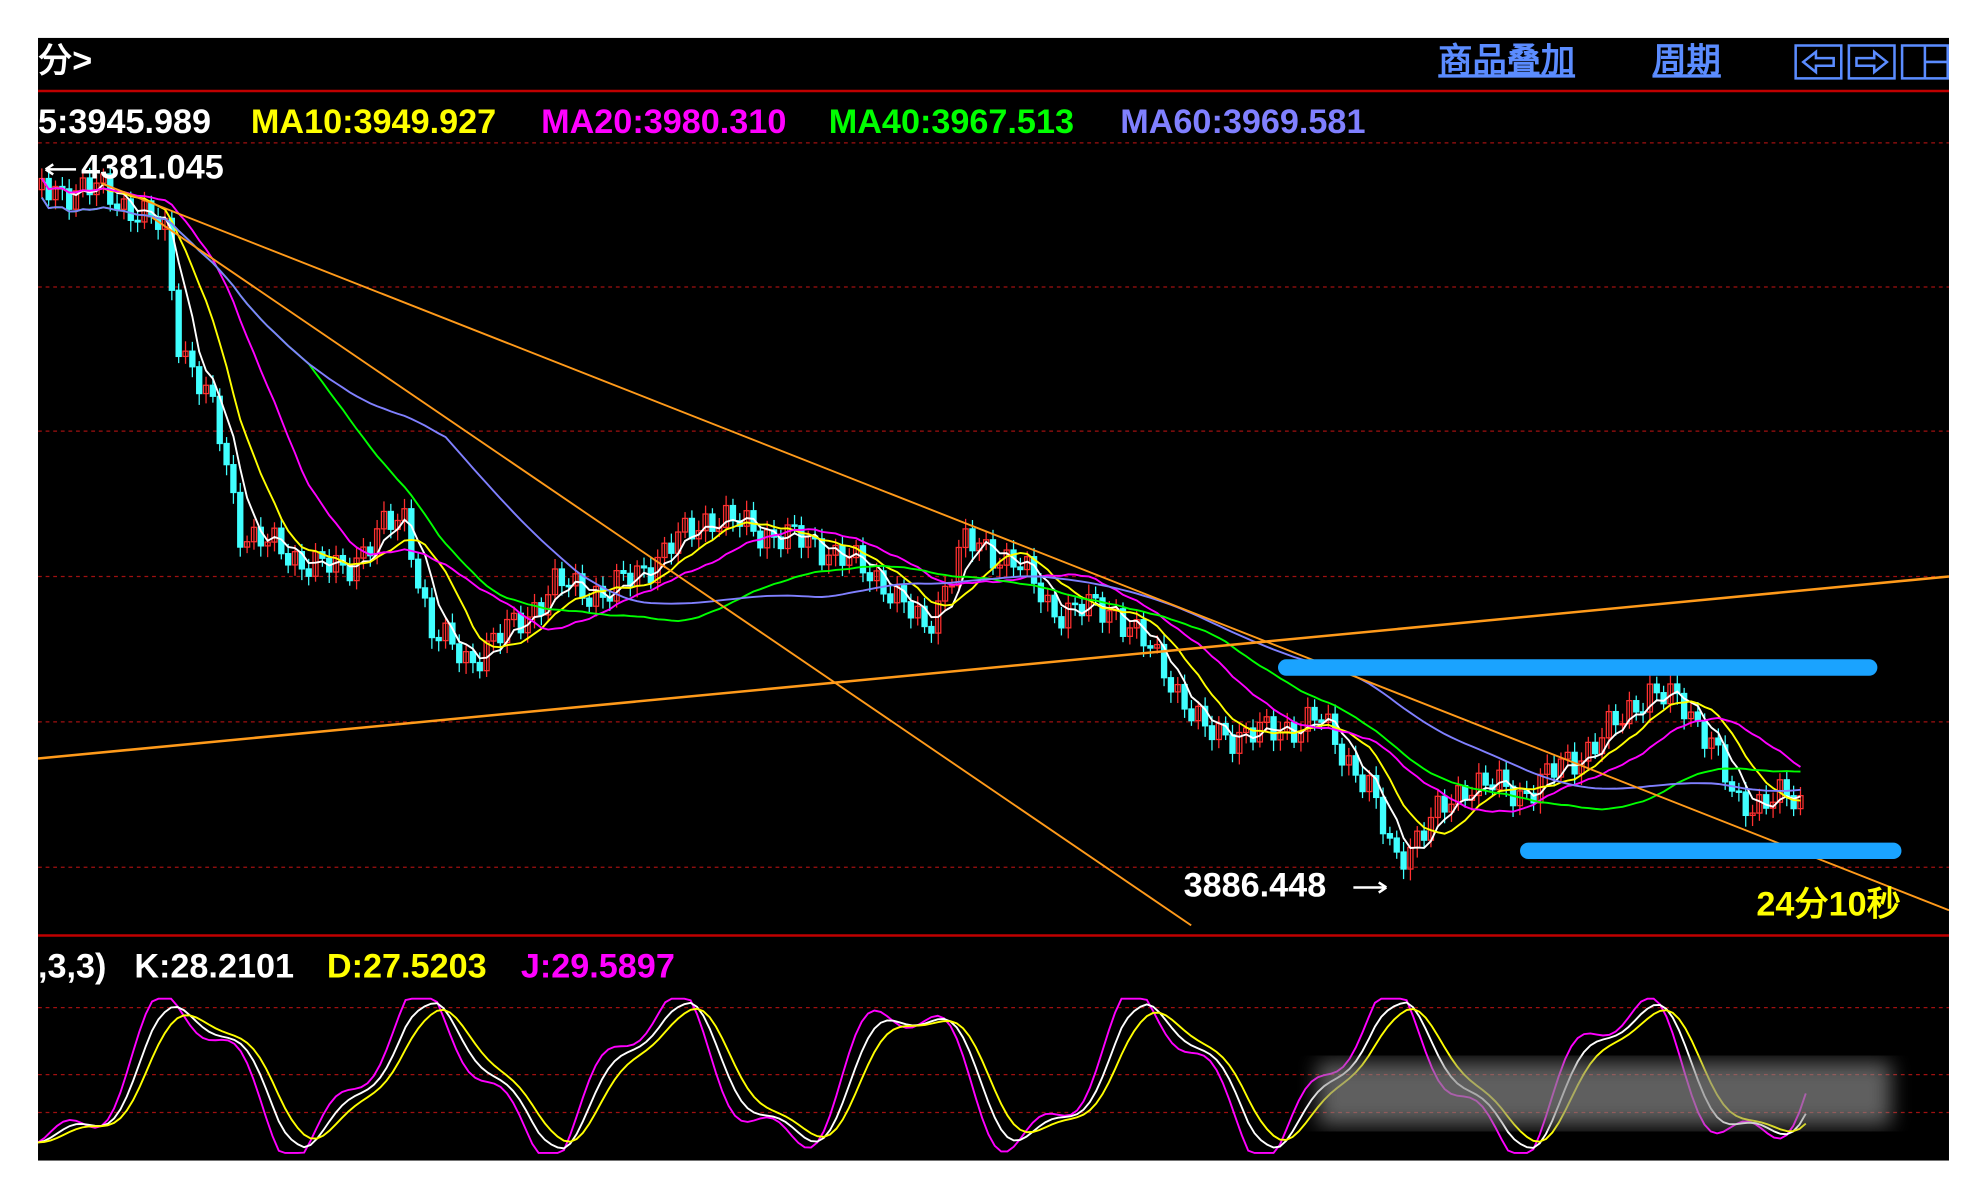 The image size is (1987, 1201). I want to click on period-tab: 分>, so click(65, 61).